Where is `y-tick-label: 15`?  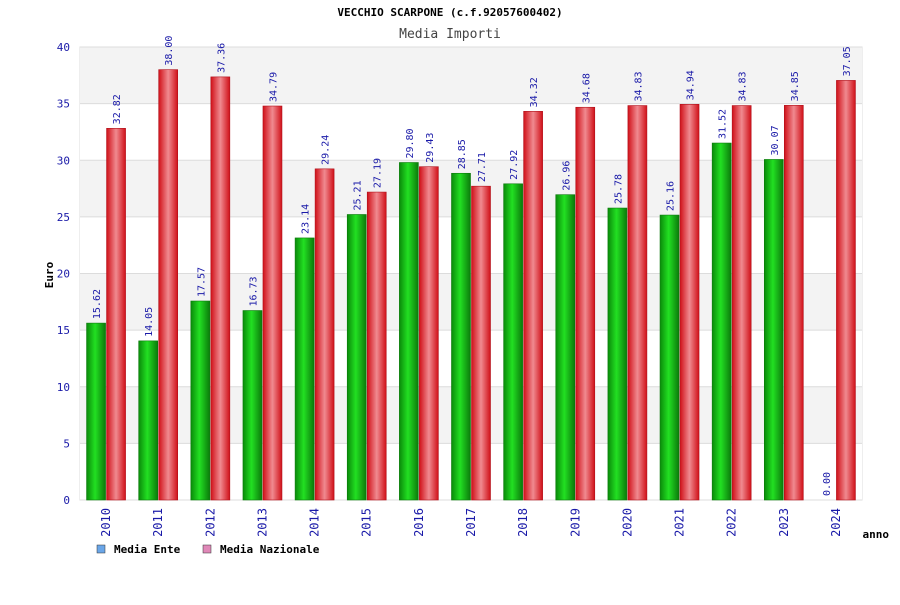 y-tick-label: 15 is located at coordinates (63, 330).